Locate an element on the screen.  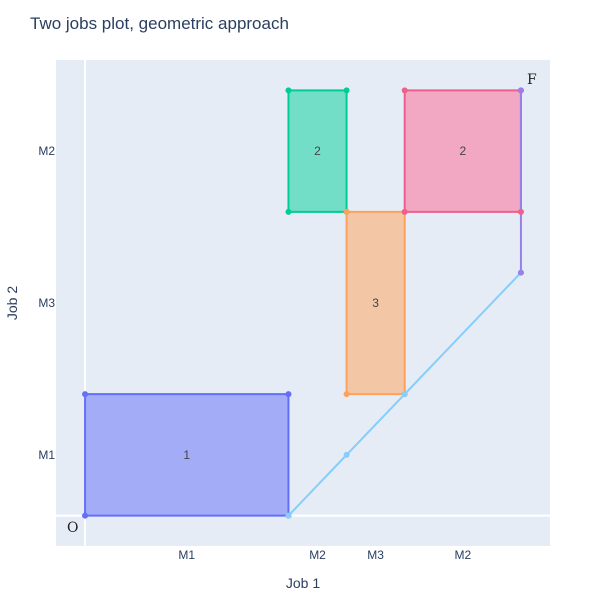
x-tick-labels: M1 M2 M3 M2 is located at coordinates (324, 555).